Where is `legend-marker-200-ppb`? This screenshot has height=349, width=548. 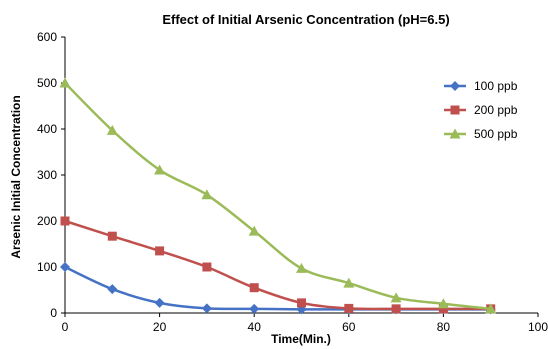
legend-marker-200-ppb is located at coordinates (455, 110).